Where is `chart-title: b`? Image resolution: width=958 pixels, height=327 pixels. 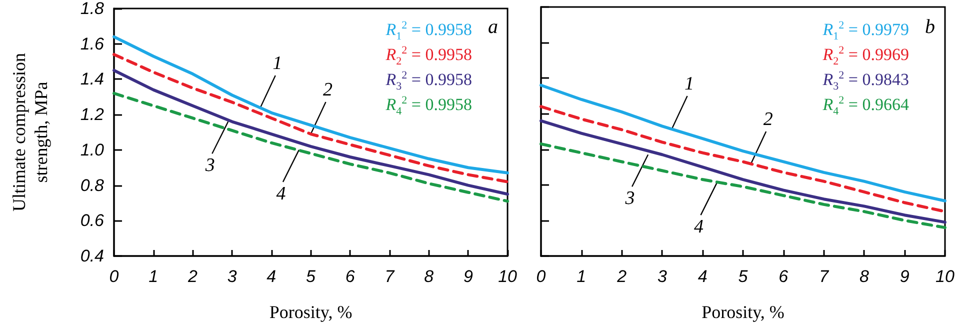
chart-title: b is located at coordinates (930, 27).